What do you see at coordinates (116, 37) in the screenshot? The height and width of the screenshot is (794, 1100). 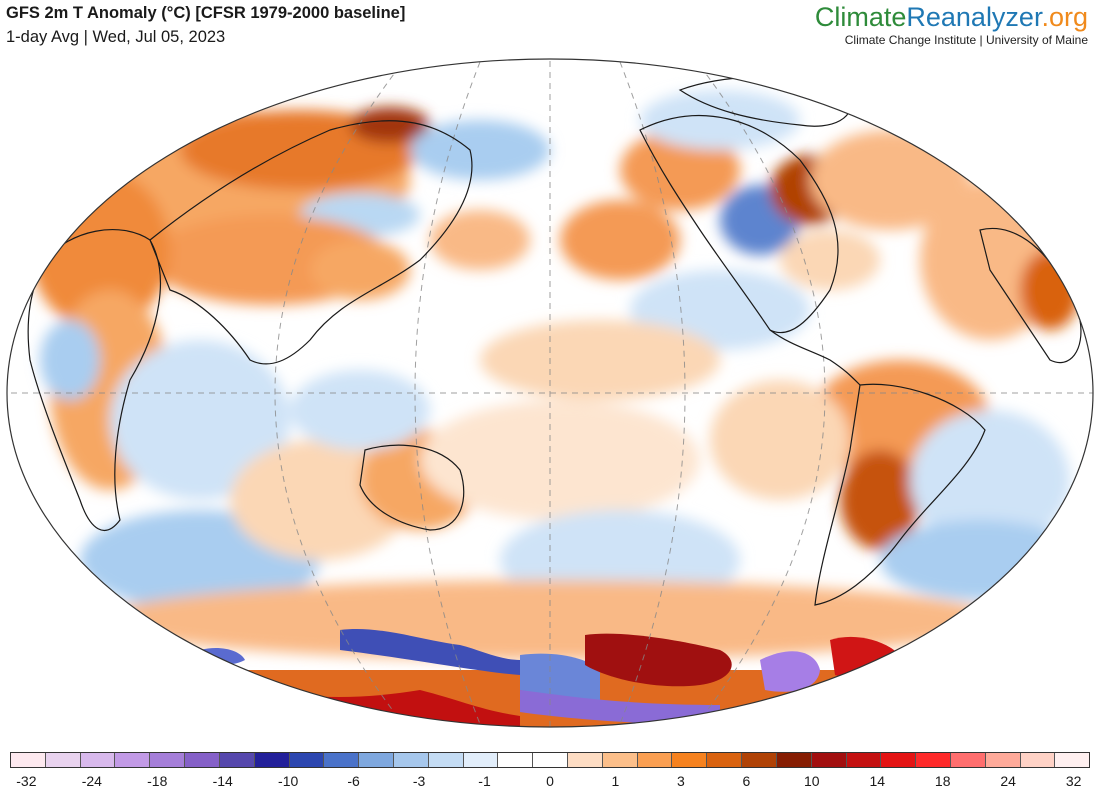 I see `chart-subtitle: 1-day Avg | Wed, Jul 05, 2023` at bounding box center [116, 37].